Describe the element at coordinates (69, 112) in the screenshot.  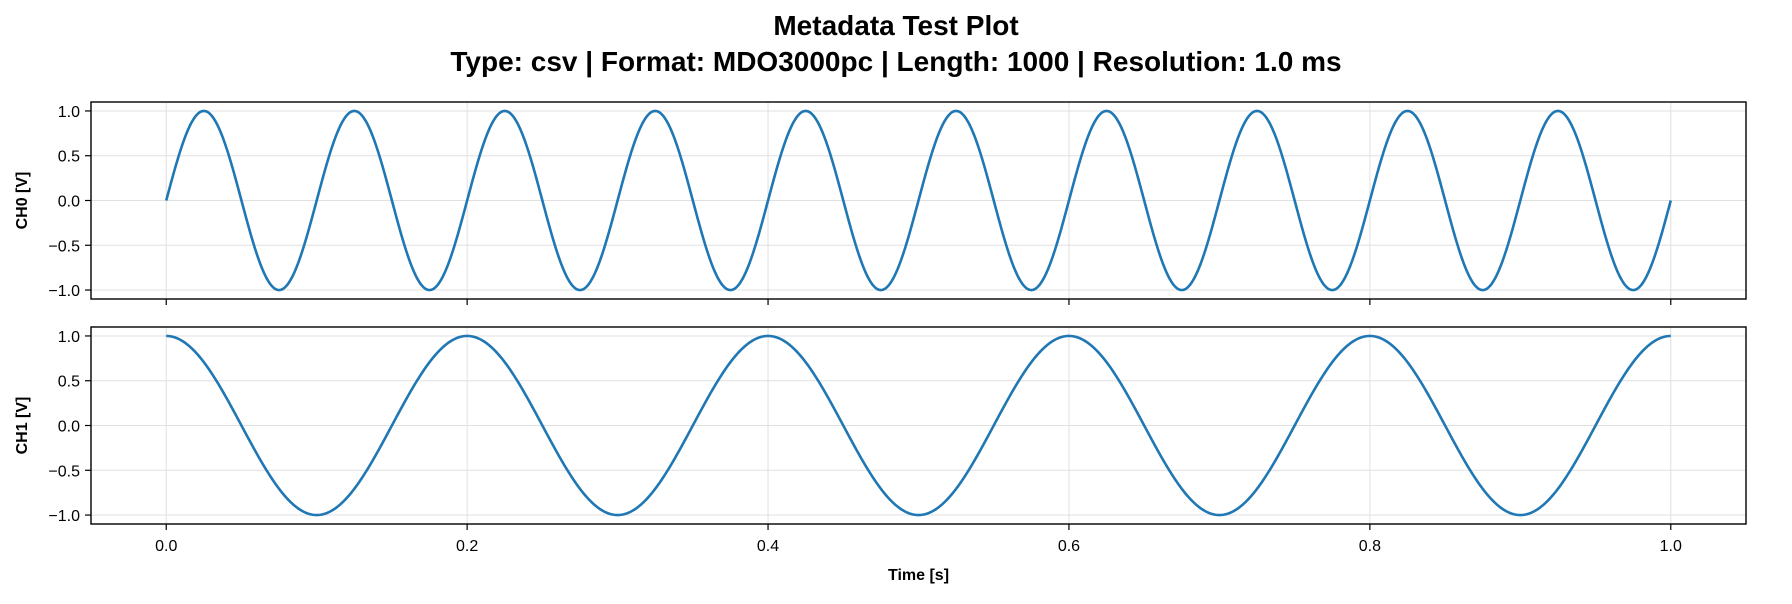
I see `y-tick-label-0-4: 1.0` at that location.